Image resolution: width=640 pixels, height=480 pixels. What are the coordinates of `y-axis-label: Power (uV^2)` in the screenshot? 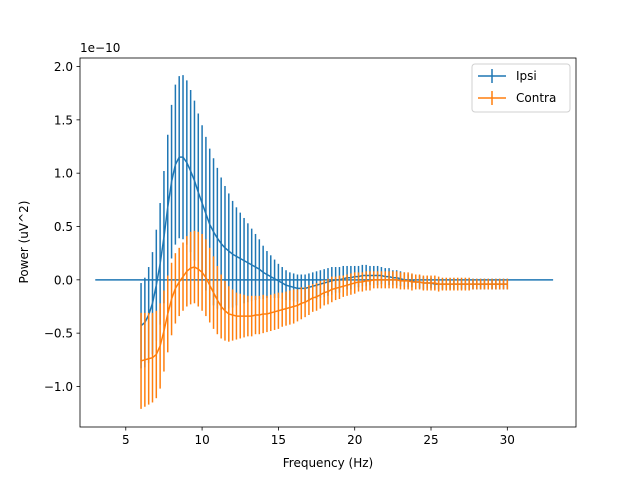 It's located at (24, 242).